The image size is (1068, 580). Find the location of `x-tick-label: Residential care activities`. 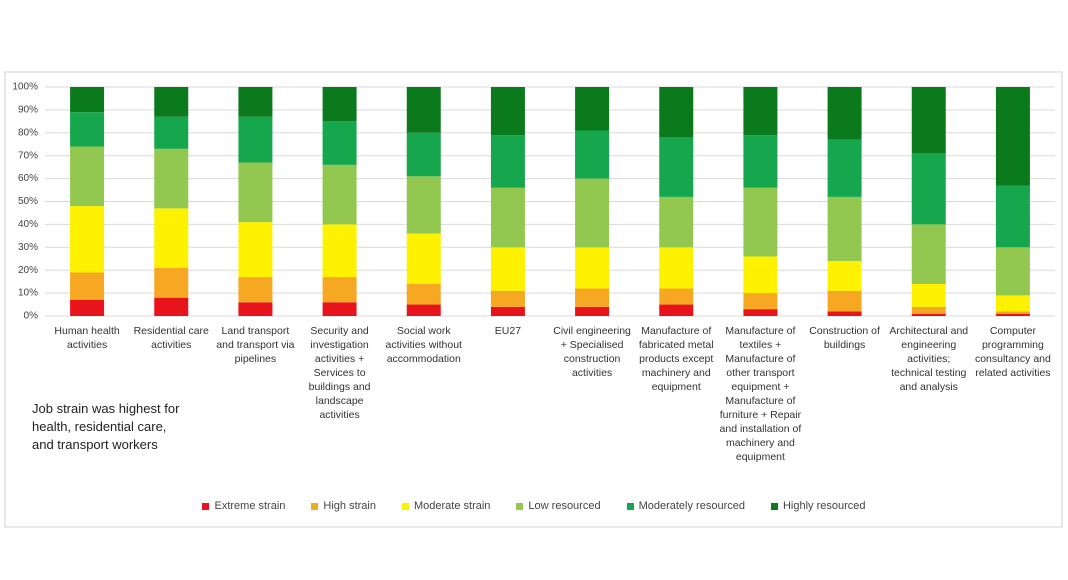

x-tick-label: Residential care activities is located at coordinates (171, 338).